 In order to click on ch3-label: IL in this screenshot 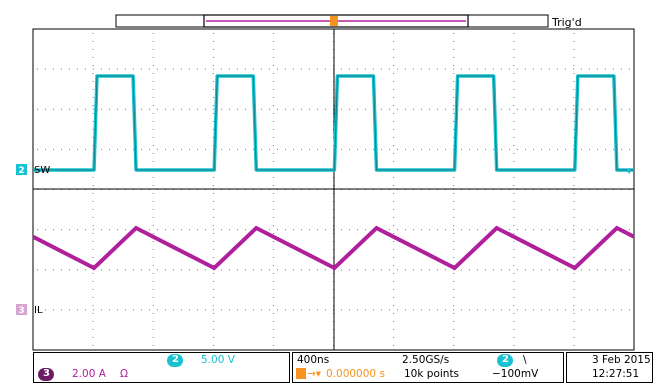, I will do `click(38, 310)`.